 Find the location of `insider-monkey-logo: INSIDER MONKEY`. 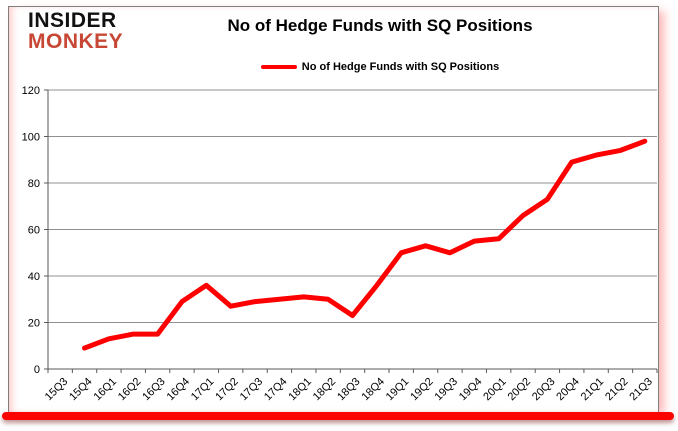

insider-monkey-logo: INSIDER MONKEY is located at coordinates (75, 31).